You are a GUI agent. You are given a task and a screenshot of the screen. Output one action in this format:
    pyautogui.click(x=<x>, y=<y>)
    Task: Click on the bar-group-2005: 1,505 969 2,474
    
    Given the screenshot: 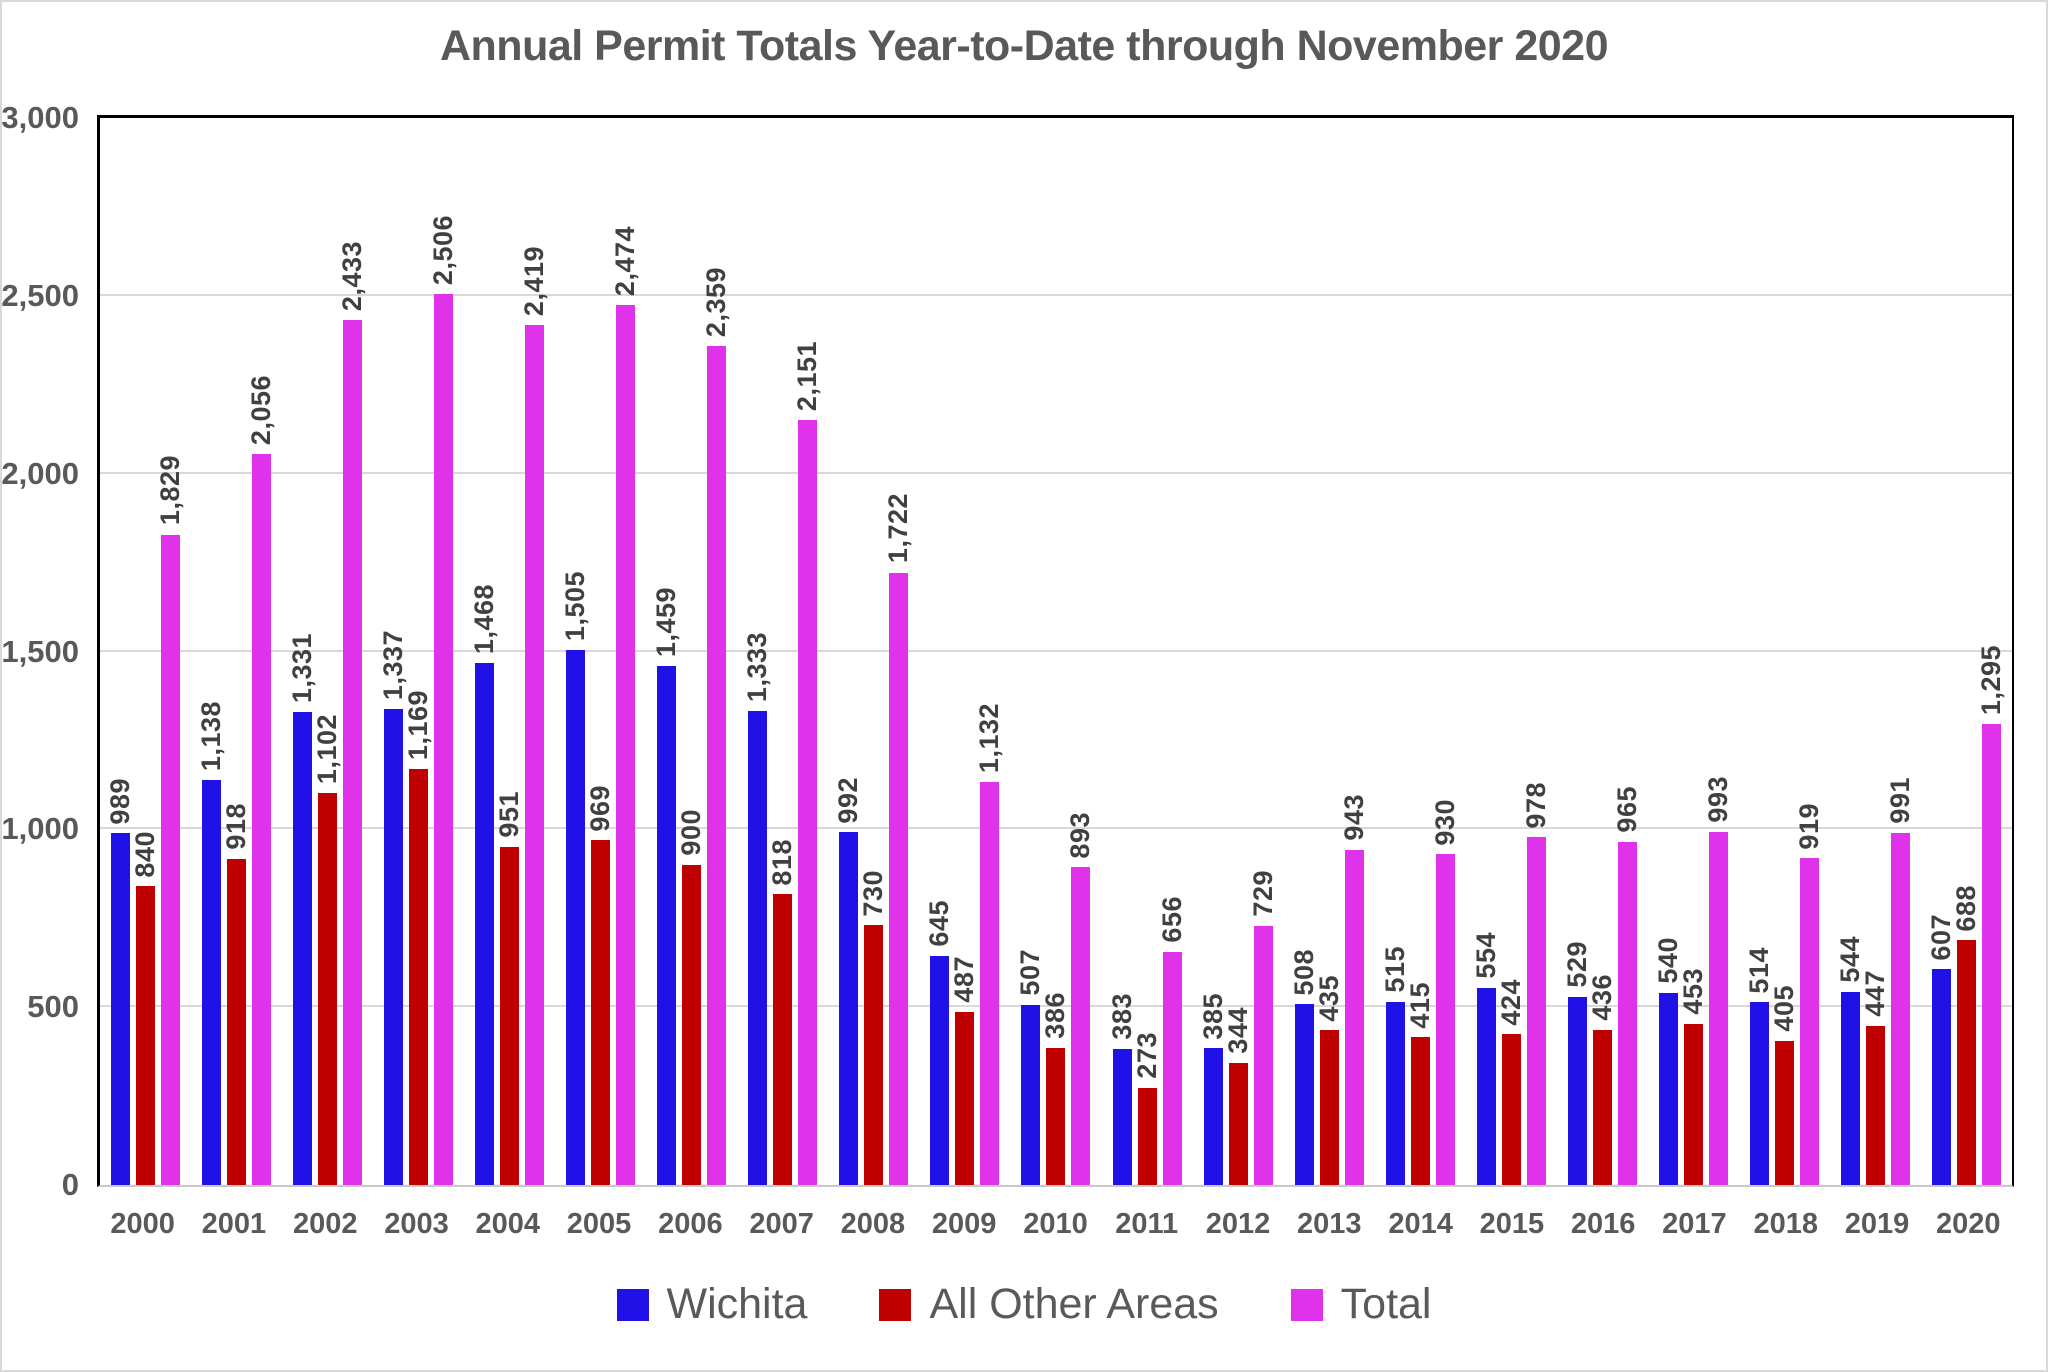 What is the action you would take?
    pyautogui.click(x=600, y=651)
    